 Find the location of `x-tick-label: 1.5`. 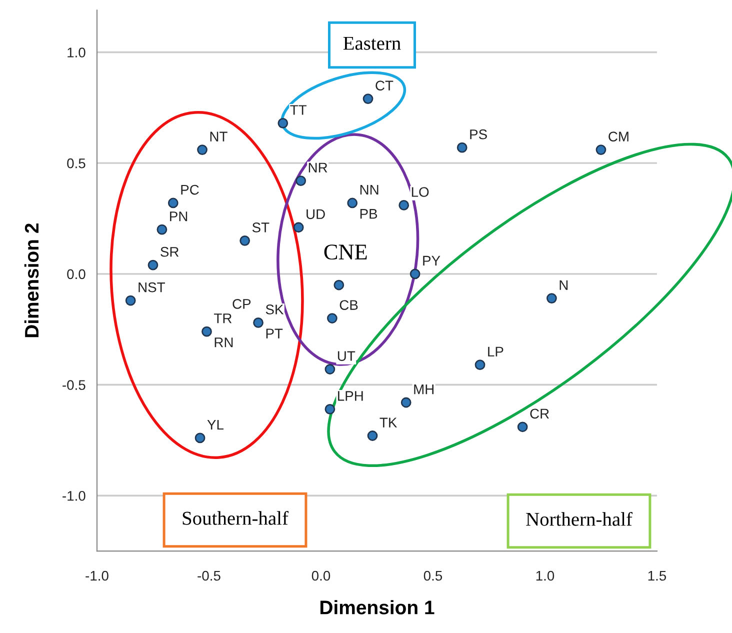

x-tick-label: 1.5 is located at coordinates (657, 575).